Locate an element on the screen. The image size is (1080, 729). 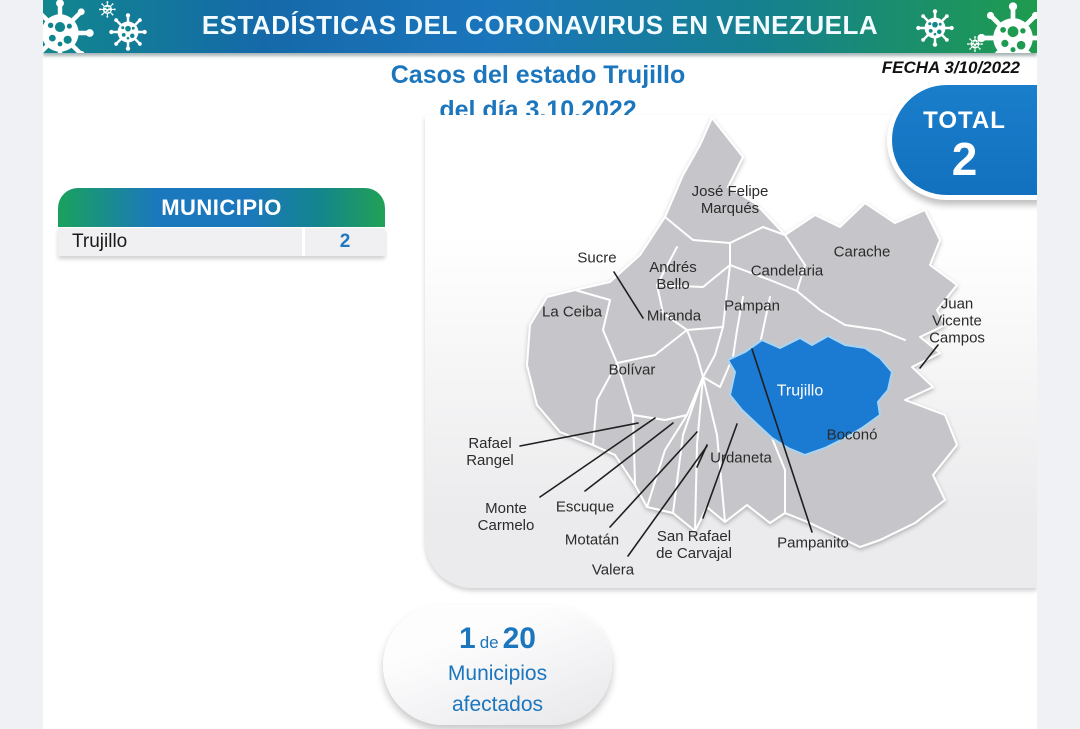
of-word: de is located at coordinates (489, 642).